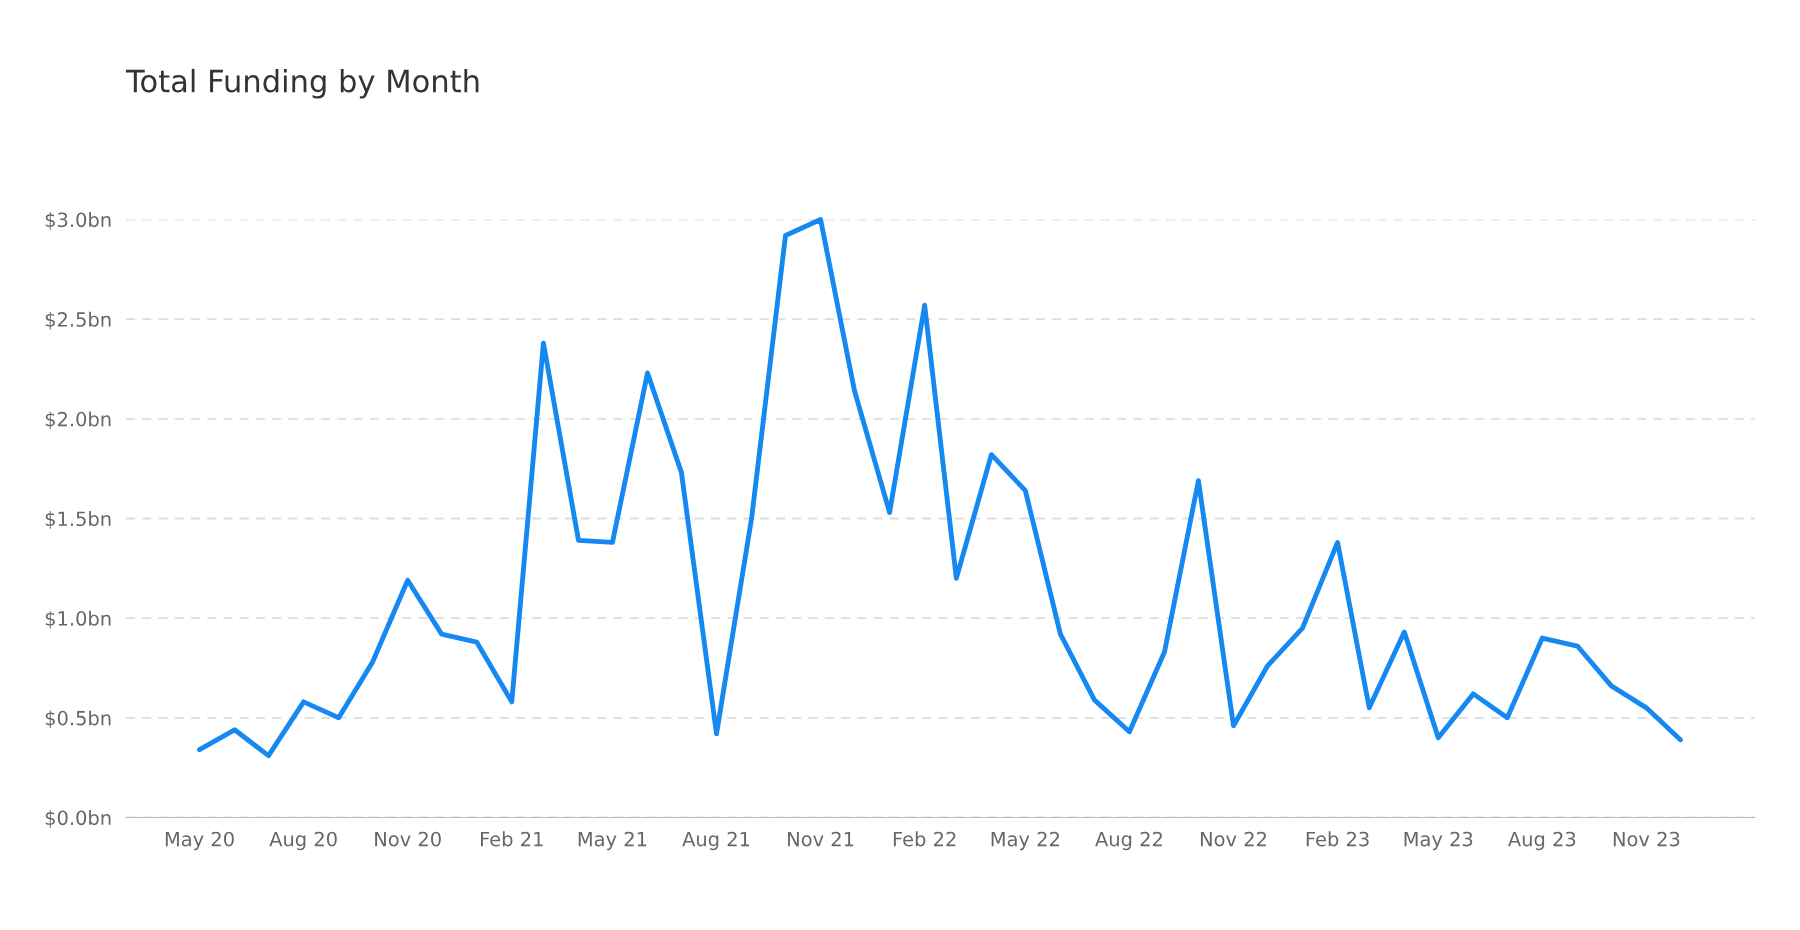  I want to click on x-tick-label: May 22, so click(1025, 841).